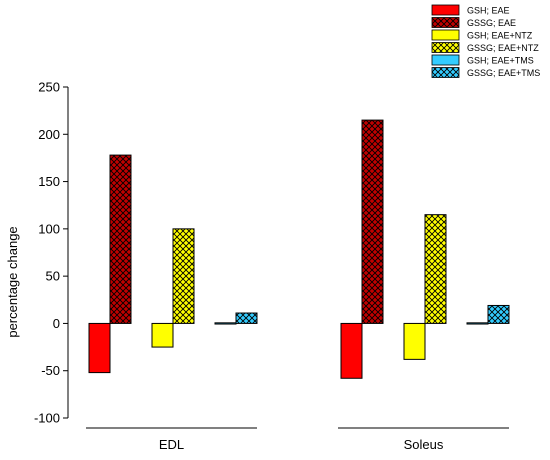 The image size is (550, 460). Describe the element at coordinates (56, 323) in the screenshot. I see `y-tick-label: 0` at that location.